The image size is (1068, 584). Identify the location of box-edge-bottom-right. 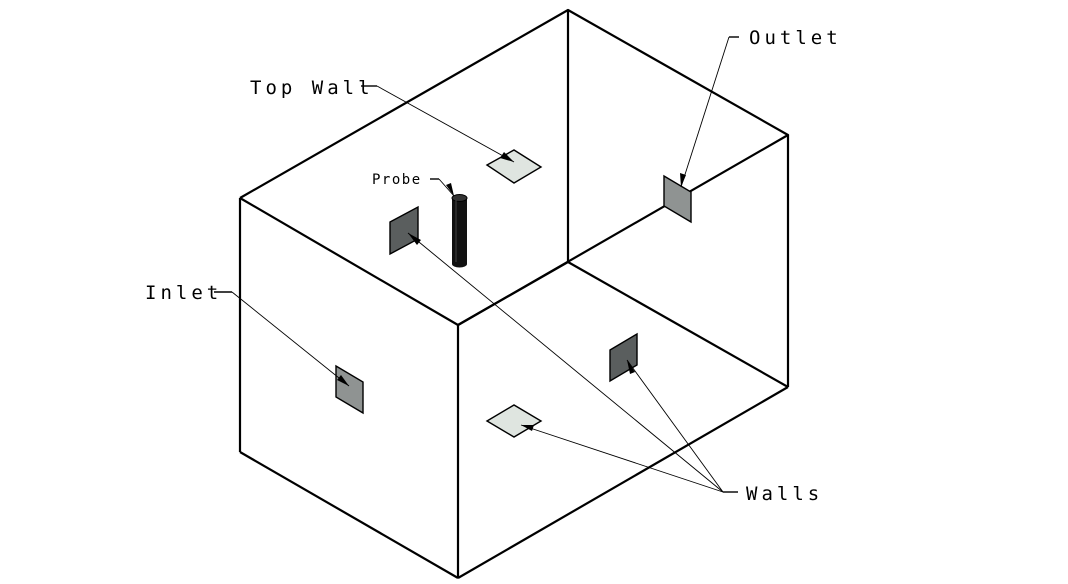
(623, 482).